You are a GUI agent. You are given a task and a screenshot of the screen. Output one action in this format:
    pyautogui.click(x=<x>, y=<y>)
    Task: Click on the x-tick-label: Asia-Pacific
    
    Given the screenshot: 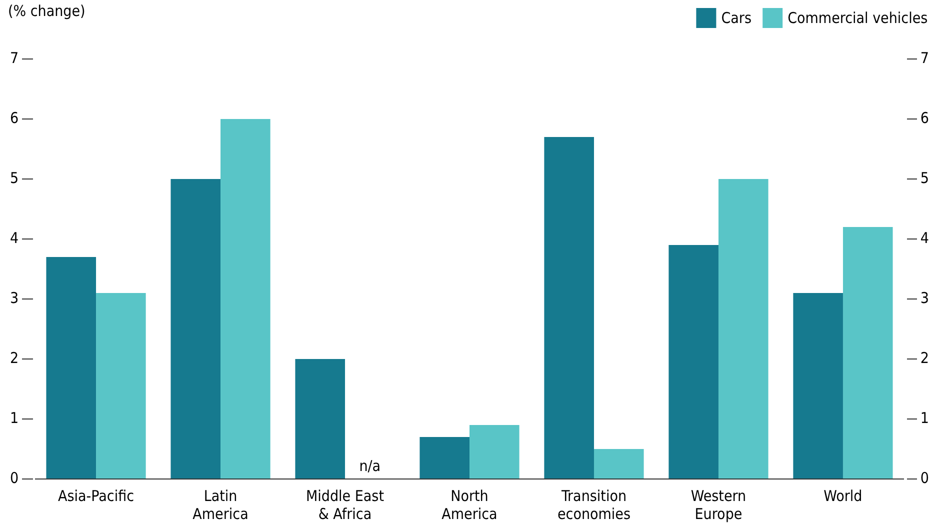 What is the action you would take?
    pyautogui.click(x=96, y=496)
    